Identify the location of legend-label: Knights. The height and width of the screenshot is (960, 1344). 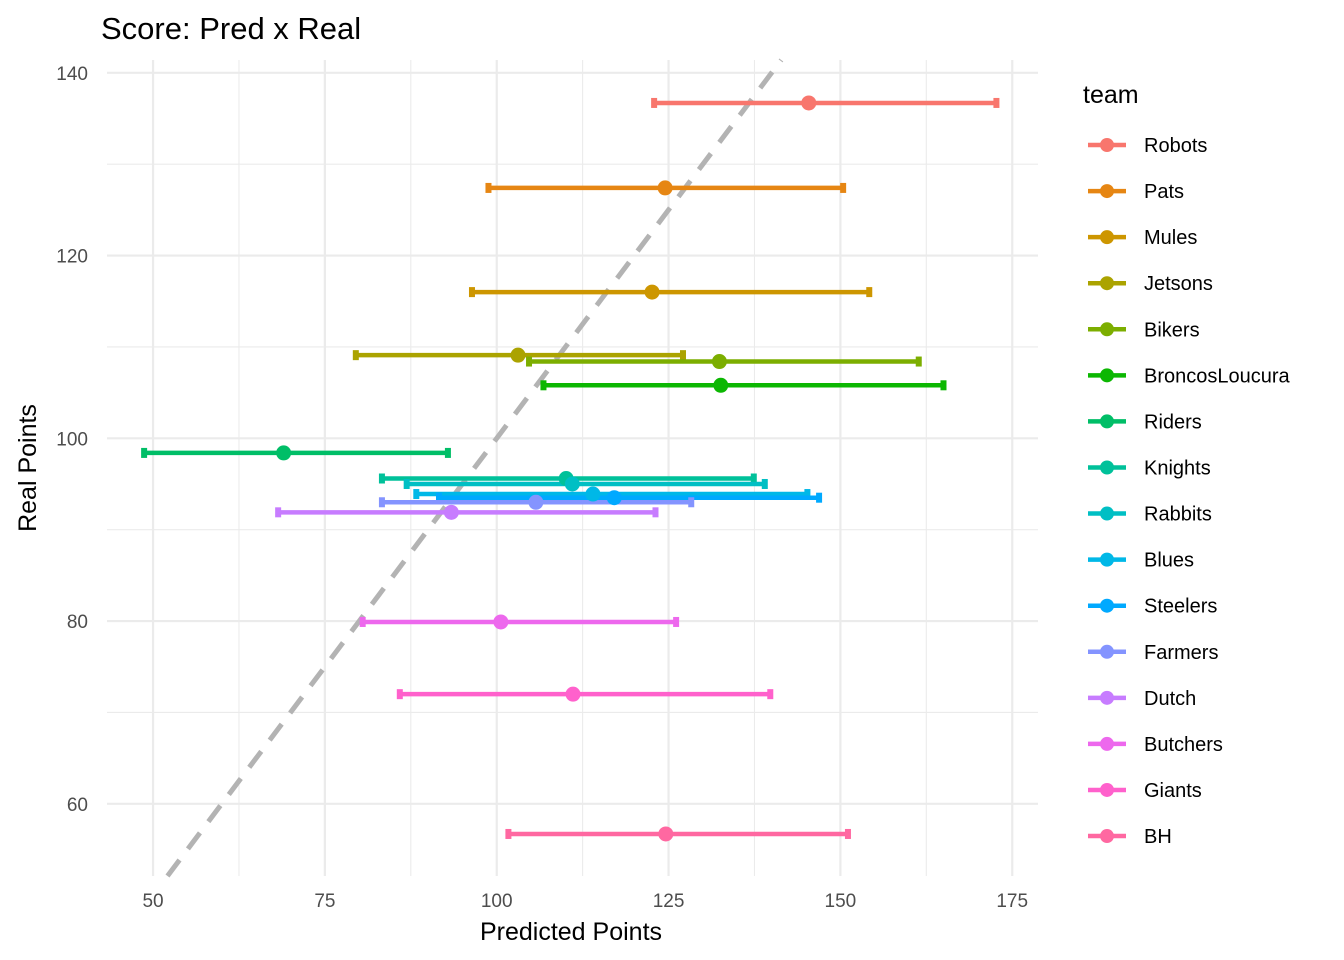
(1177, 468).